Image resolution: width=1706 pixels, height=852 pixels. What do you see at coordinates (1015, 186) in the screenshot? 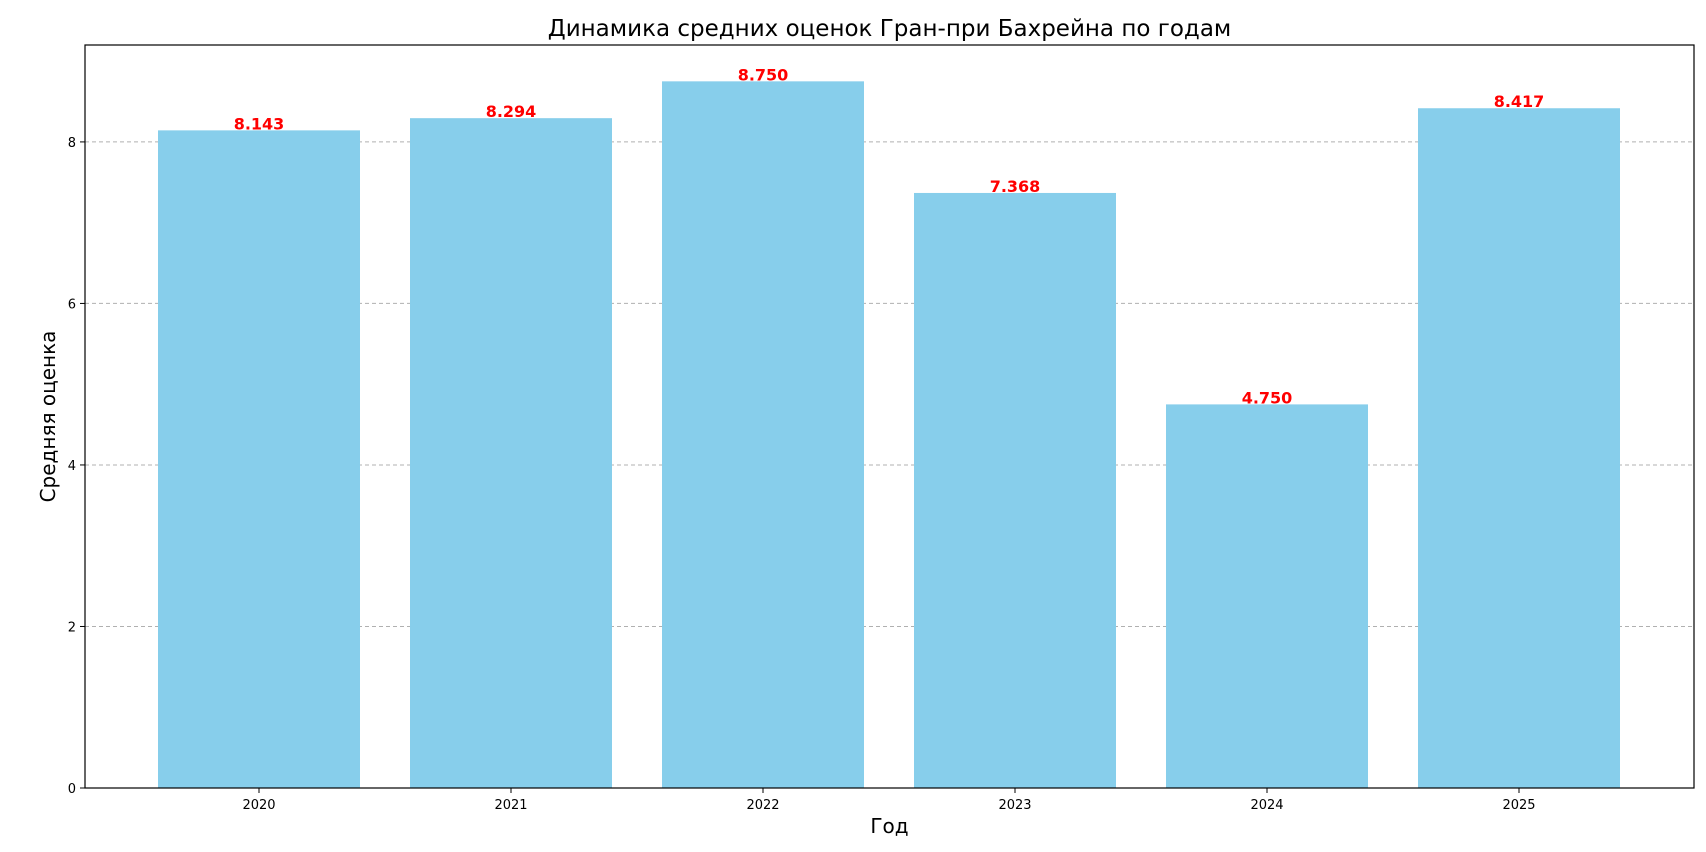
I see `value-label-2023: 7.368` at bounding box center [1015, 186].